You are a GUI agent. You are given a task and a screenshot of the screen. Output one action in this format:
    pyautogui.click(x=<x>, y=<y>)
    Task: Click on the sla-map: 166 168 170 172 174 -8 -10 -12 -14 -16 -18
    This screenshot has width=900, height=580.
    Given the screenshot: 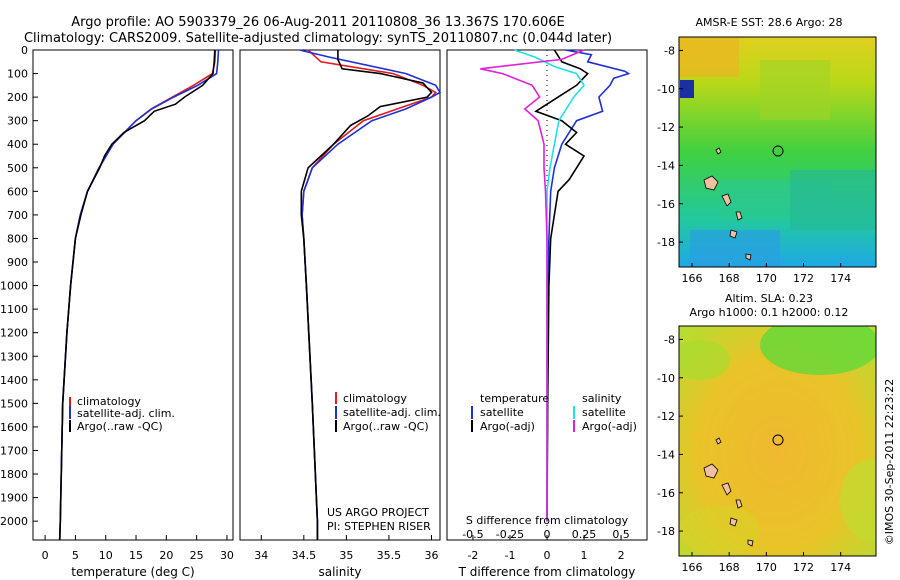 What is the action you would take?
    pyautogui.click(x=767, y=449)
    